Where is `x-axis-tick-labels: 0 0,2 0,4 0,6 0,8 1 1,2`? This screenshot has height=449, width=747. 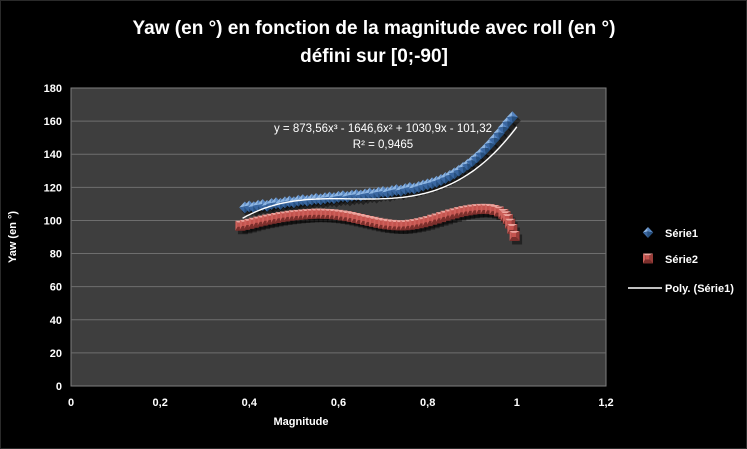
x-axis-tick-labels: 0 0,2 0,4 0,6 0,8 1 1,2 is located at coordinates (341, 403).